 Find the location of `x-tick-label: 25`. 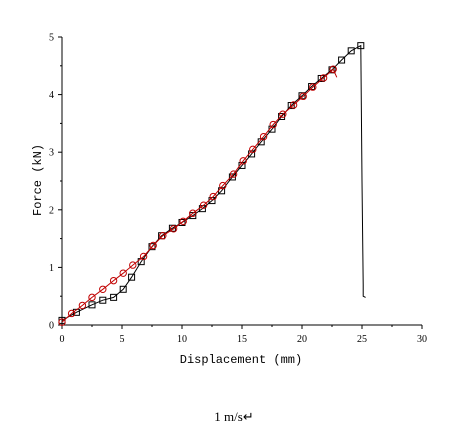

x-tick-label: 25 is located at coordinates (362, 339).